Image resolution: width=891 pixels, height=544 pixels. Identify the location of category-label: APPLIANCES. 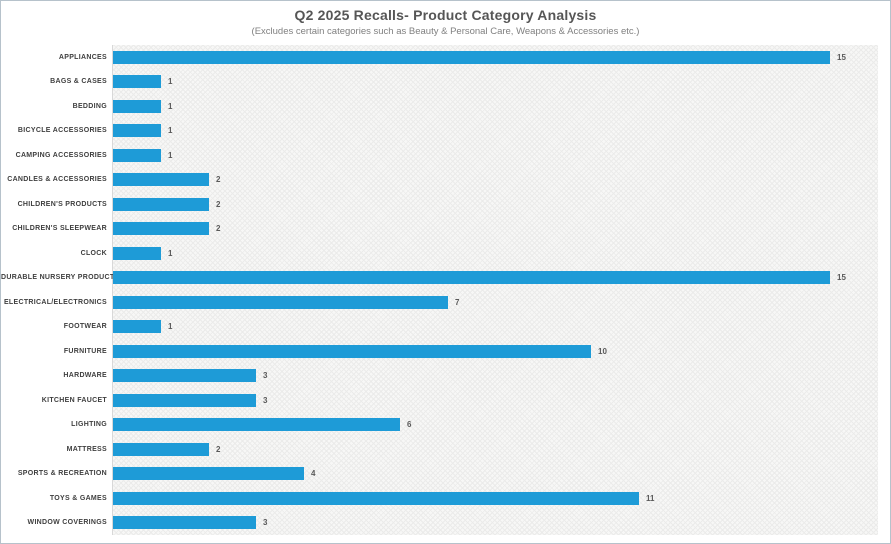
(82, 57).